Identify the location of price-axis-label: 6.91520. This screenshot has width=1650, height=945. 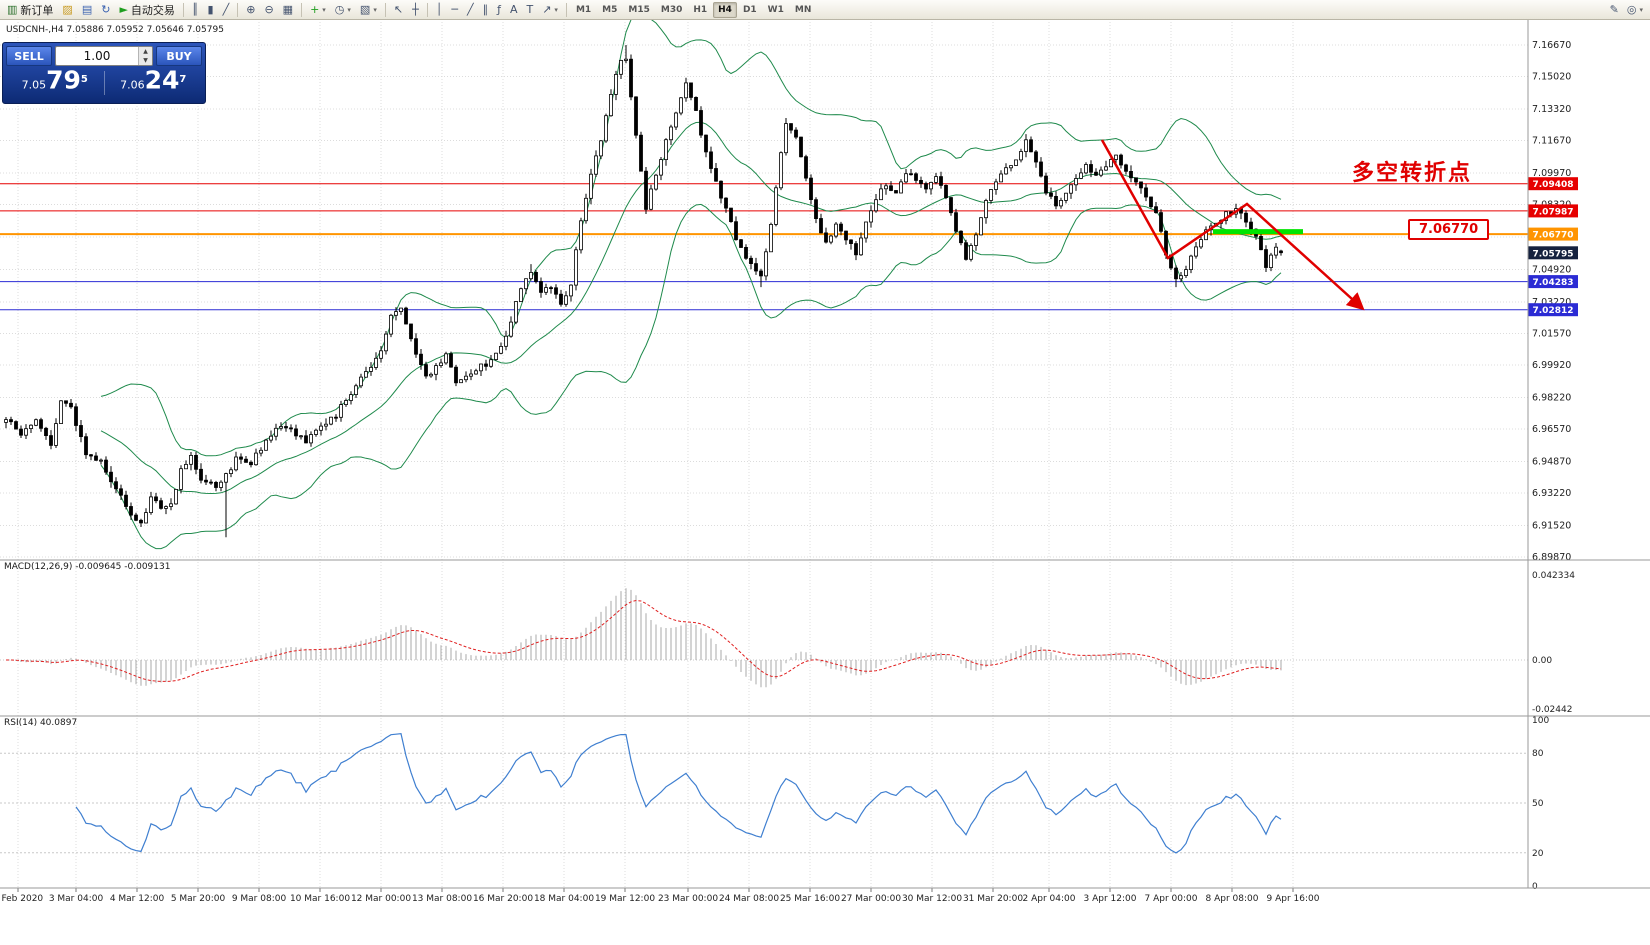
(1551, 525).